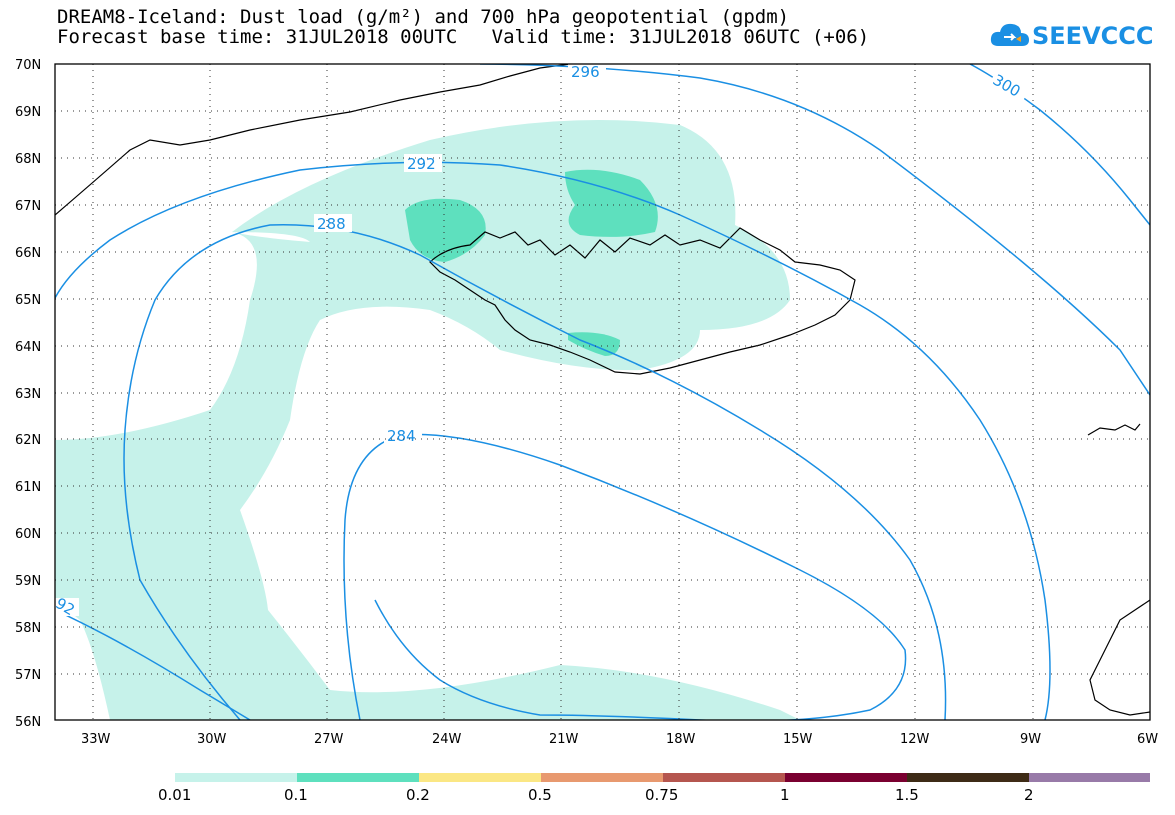 The width and height of the screenshot is (1175, 815). Describe the element at coordinates (174, 795) in the screenshot. I see `colorbar-label: 0.01` at that location.